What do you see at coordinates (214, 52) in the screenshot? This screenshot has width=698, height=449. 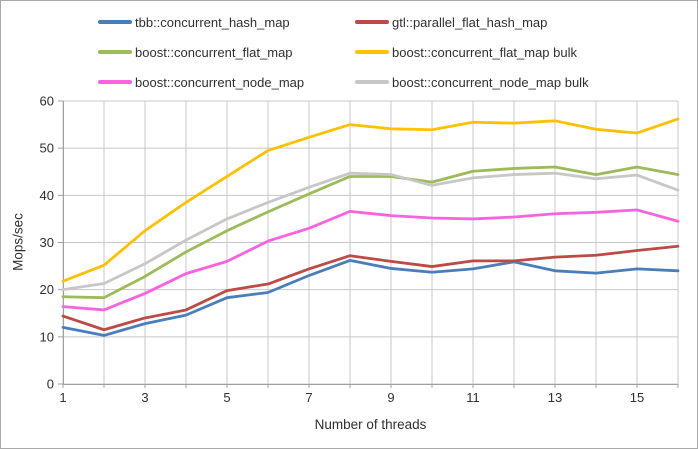 I see `legend-label: boost::concurrent_flat_map` at bounding box center [214, 52].